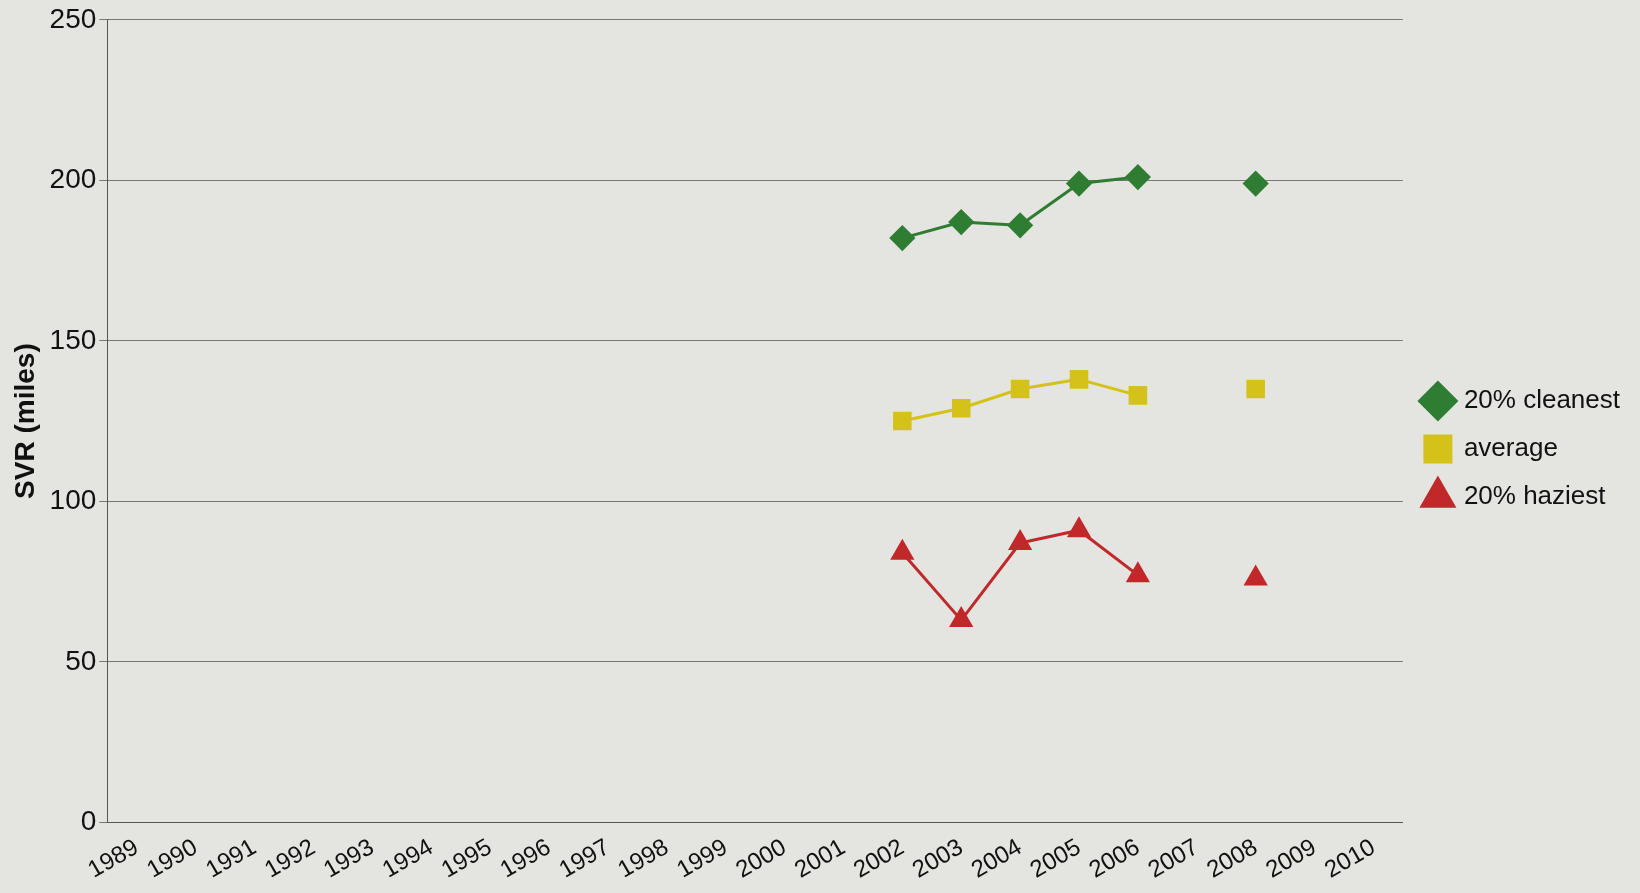  Describe the element at coordinates (230, 857) in the screenshot. I see `x-tick-label: 1991` at that location.